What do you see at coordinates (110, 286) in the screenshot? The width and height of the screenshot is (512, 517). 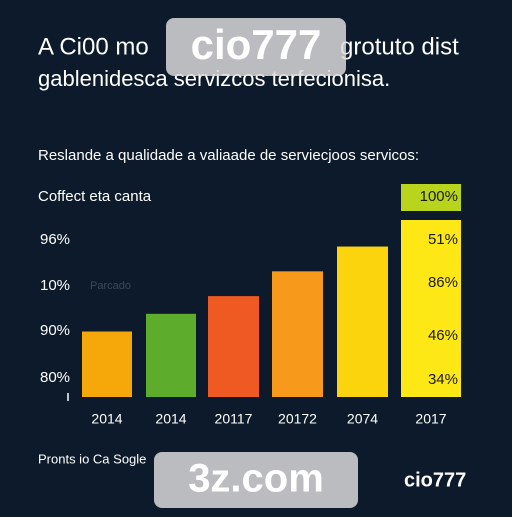 I see `faint-label: Parcado` at bounding box center [110, 286].